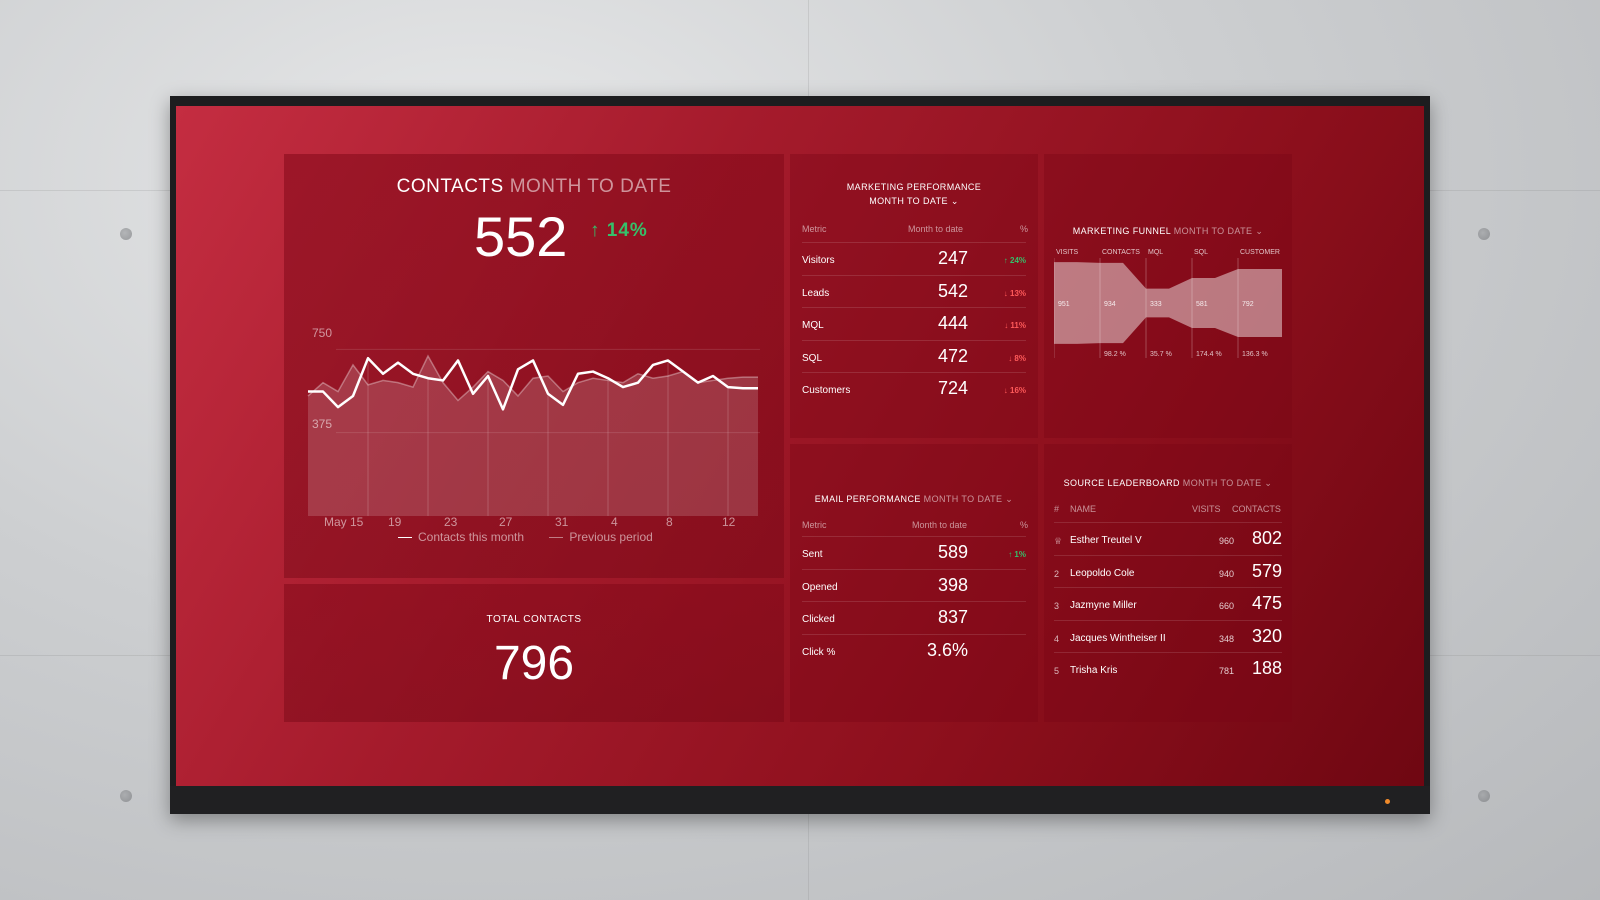  What do you see at coordinates (952, 617) in the screenshot?
I see `metric-value: 837` at bounding box center [952, 617].